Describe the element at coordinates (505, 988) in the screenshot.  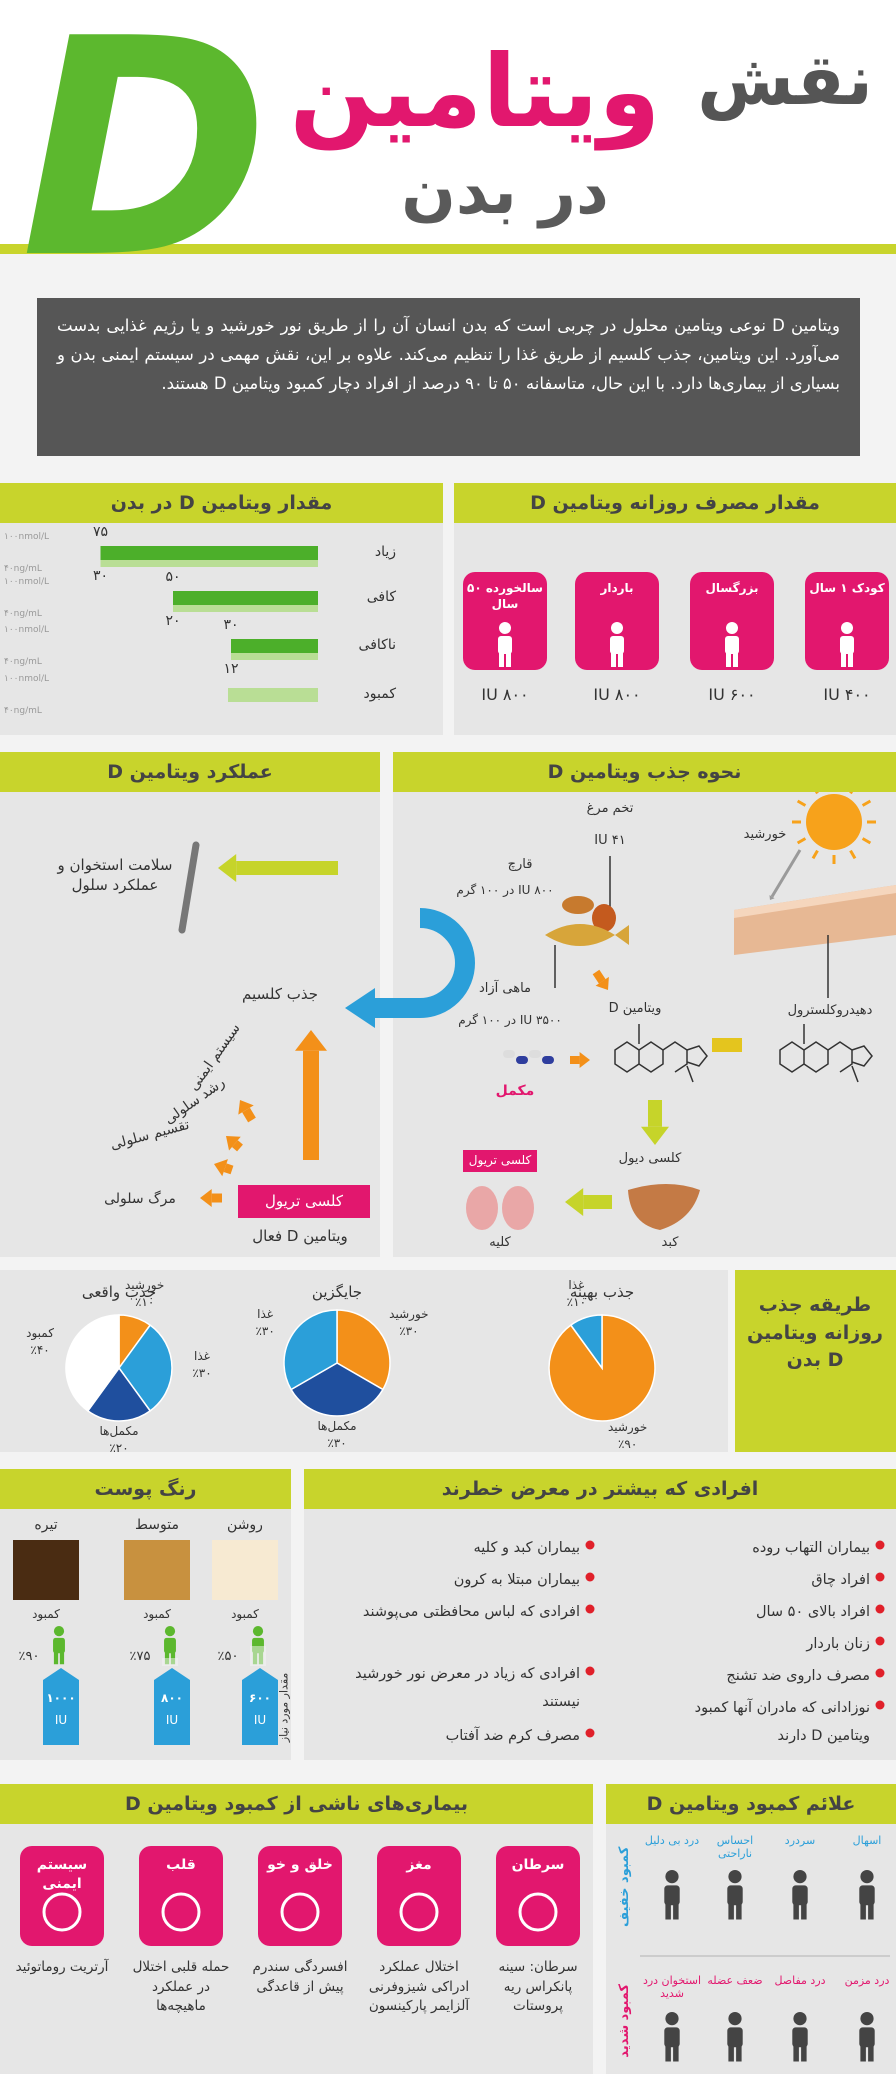
I see `salmon-label: ماهی آزاد` at that location.